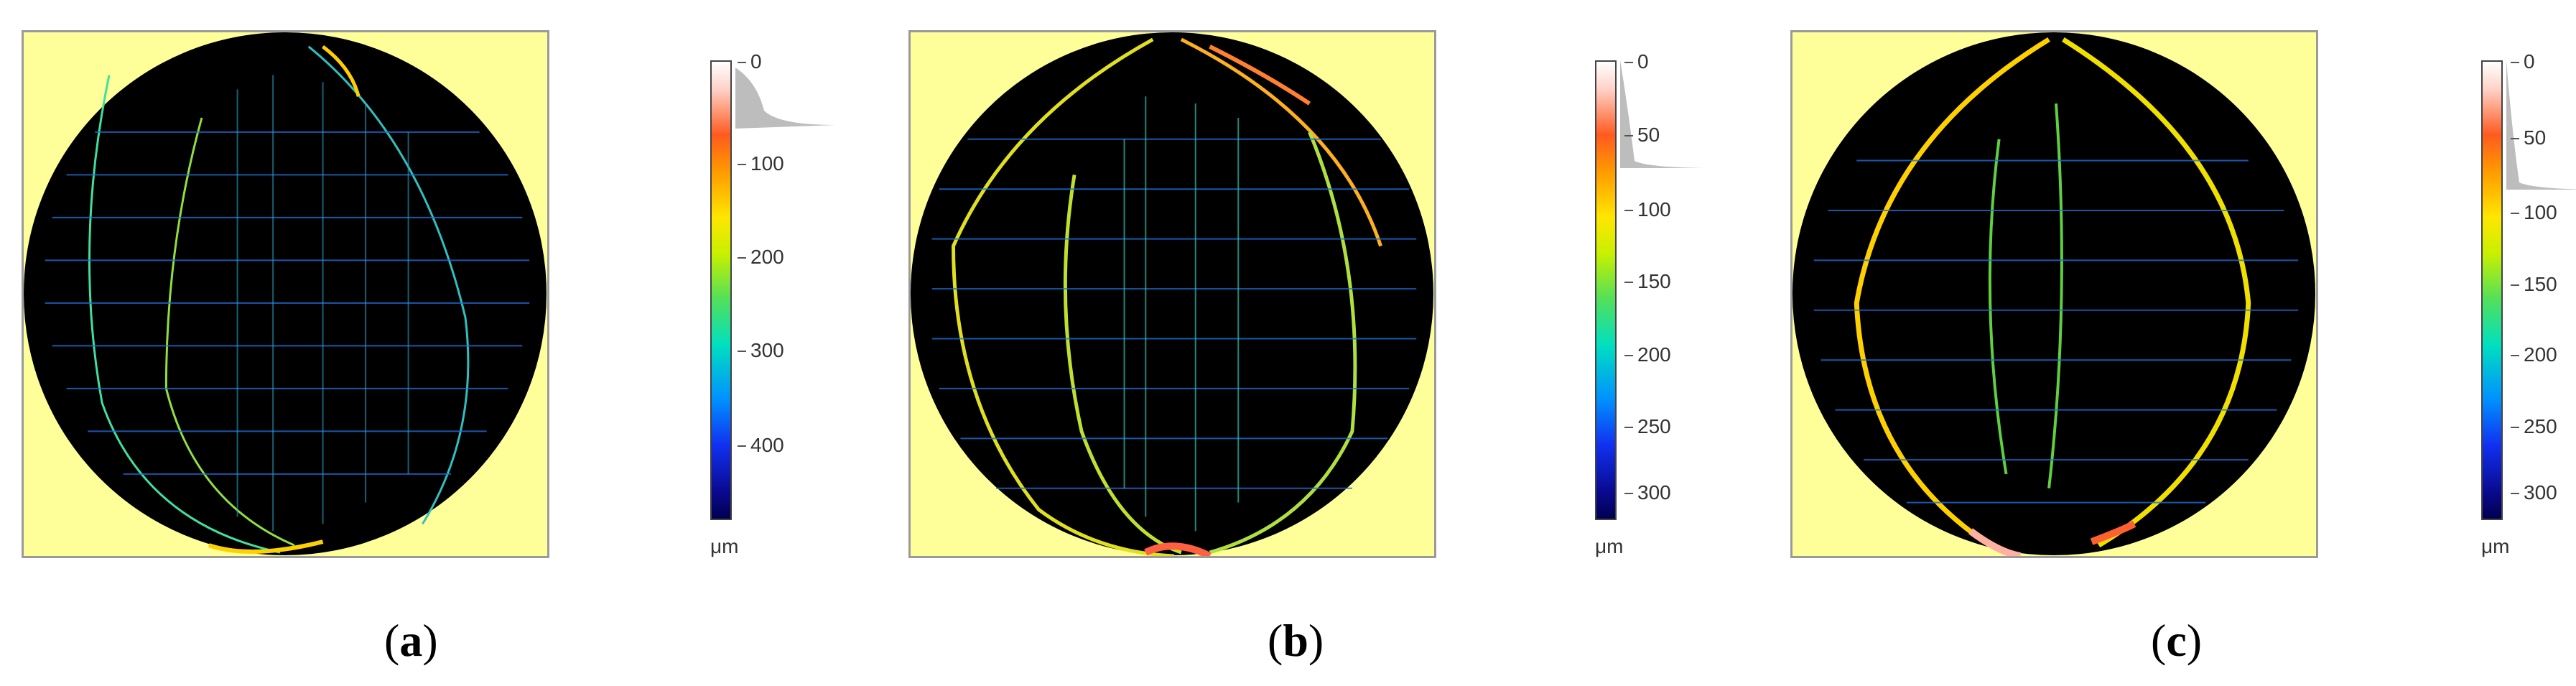  I want to click on panel-caption-a: (a), so click(411, 640).